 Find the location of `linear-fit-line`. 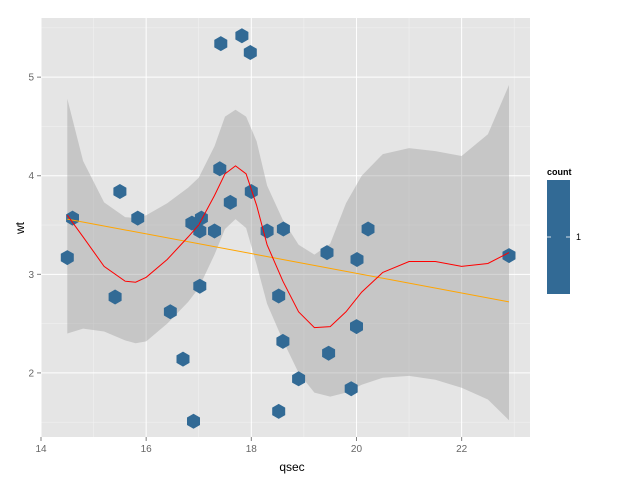

linear-fit-line is located at coordinates (288, 260).